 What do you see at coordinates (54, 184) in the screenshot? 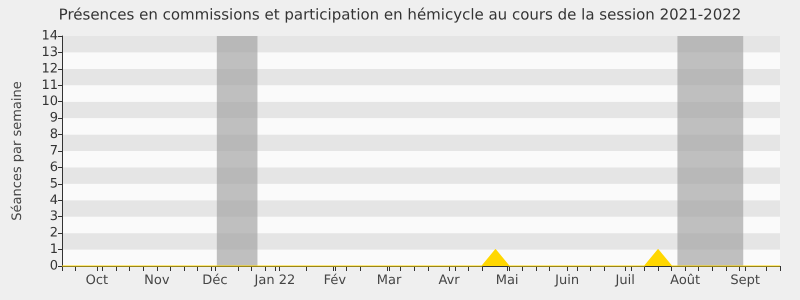
I see `y-tick-label: 5` at bounding box center [54, 184].